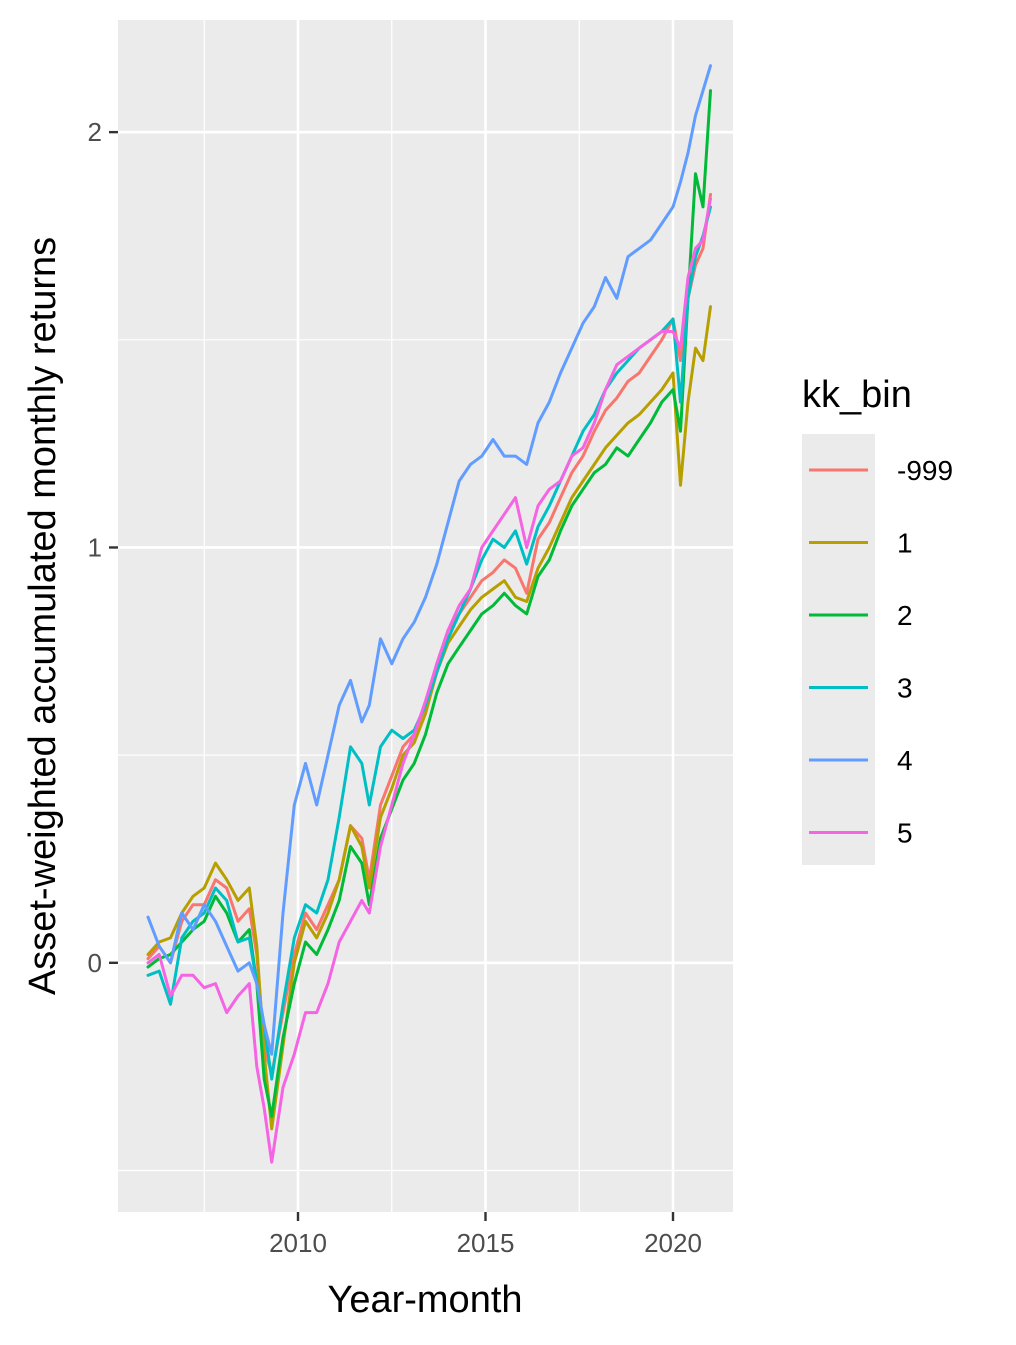 This screenshot has width=1016, height=1345. I want to click on legend-title: kk_bin, so click(857, 395).